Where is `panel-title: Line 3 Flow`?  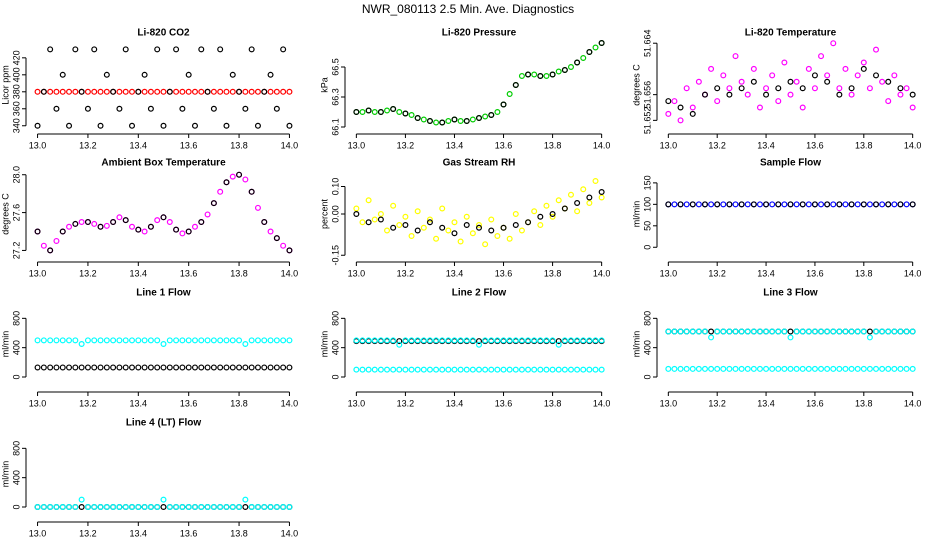
panel-title: Line 3 Flow is located at coordinates (790, 293).